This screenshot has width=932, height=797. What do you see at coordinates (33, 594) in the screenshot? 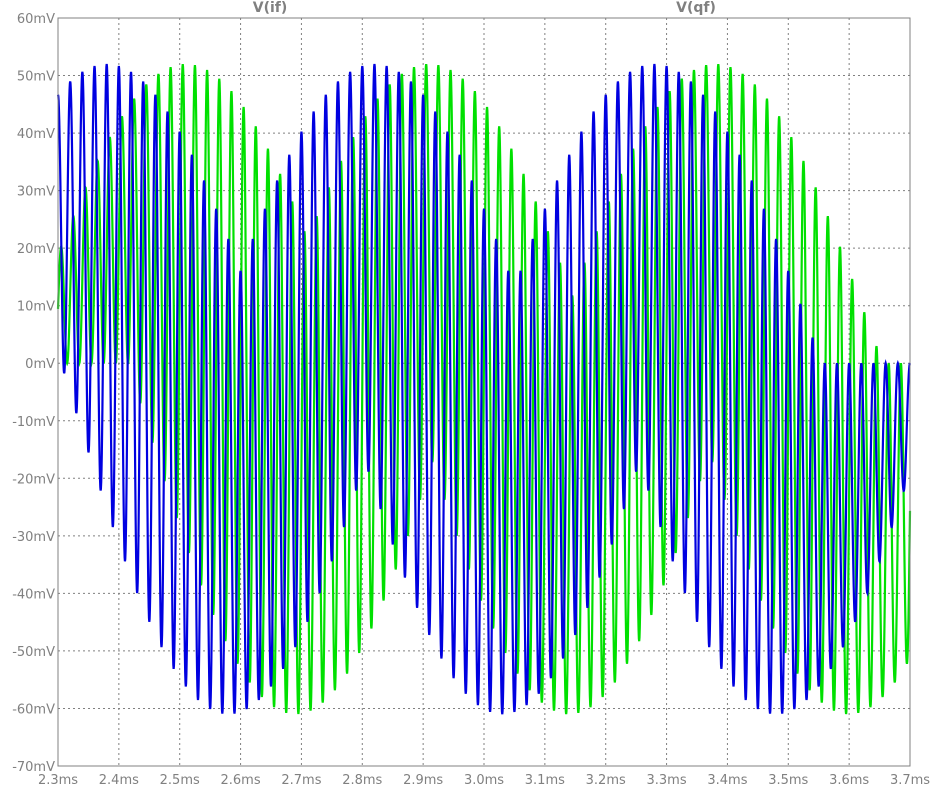
I see `y-tick-label: -40mV` at bounding box center [33, 594].